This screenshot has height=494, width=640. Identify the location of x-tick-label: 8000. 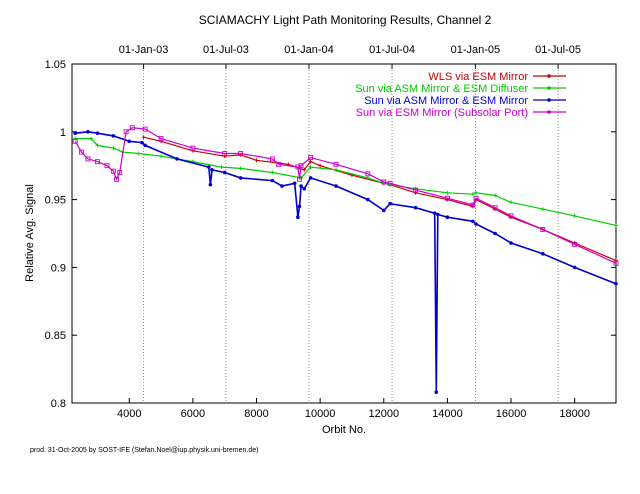
(256, 414).